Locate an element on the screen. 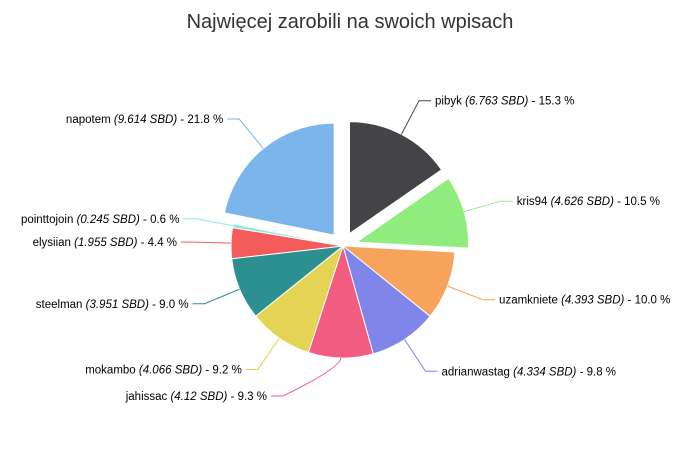  label-name: jahissac is located at coordinates (148, 397).